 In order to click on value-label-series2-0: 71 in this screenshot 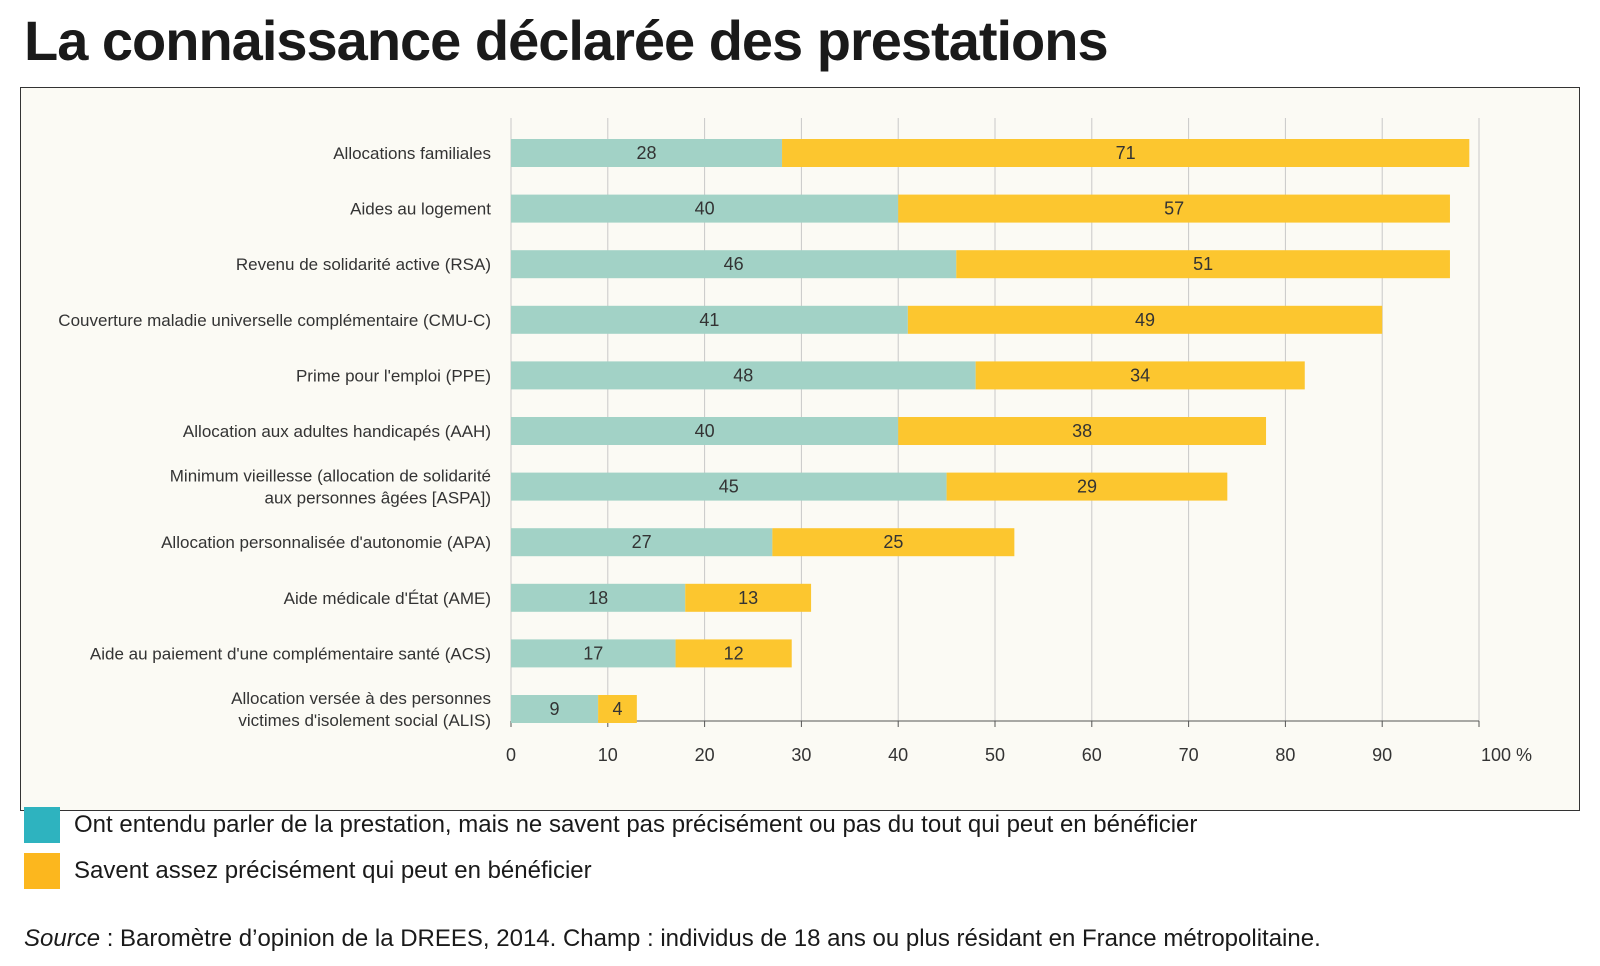, I will do `click(1126, 153)`.